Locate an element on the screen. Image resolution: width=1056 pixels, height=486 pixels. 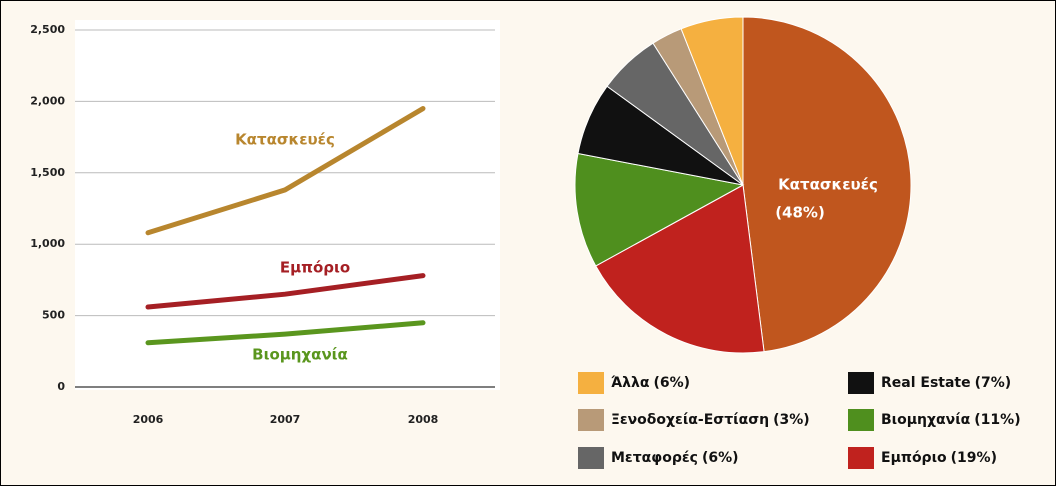
legend-label: Βιομηχανία (11%) is located at coordinates (951, 420).